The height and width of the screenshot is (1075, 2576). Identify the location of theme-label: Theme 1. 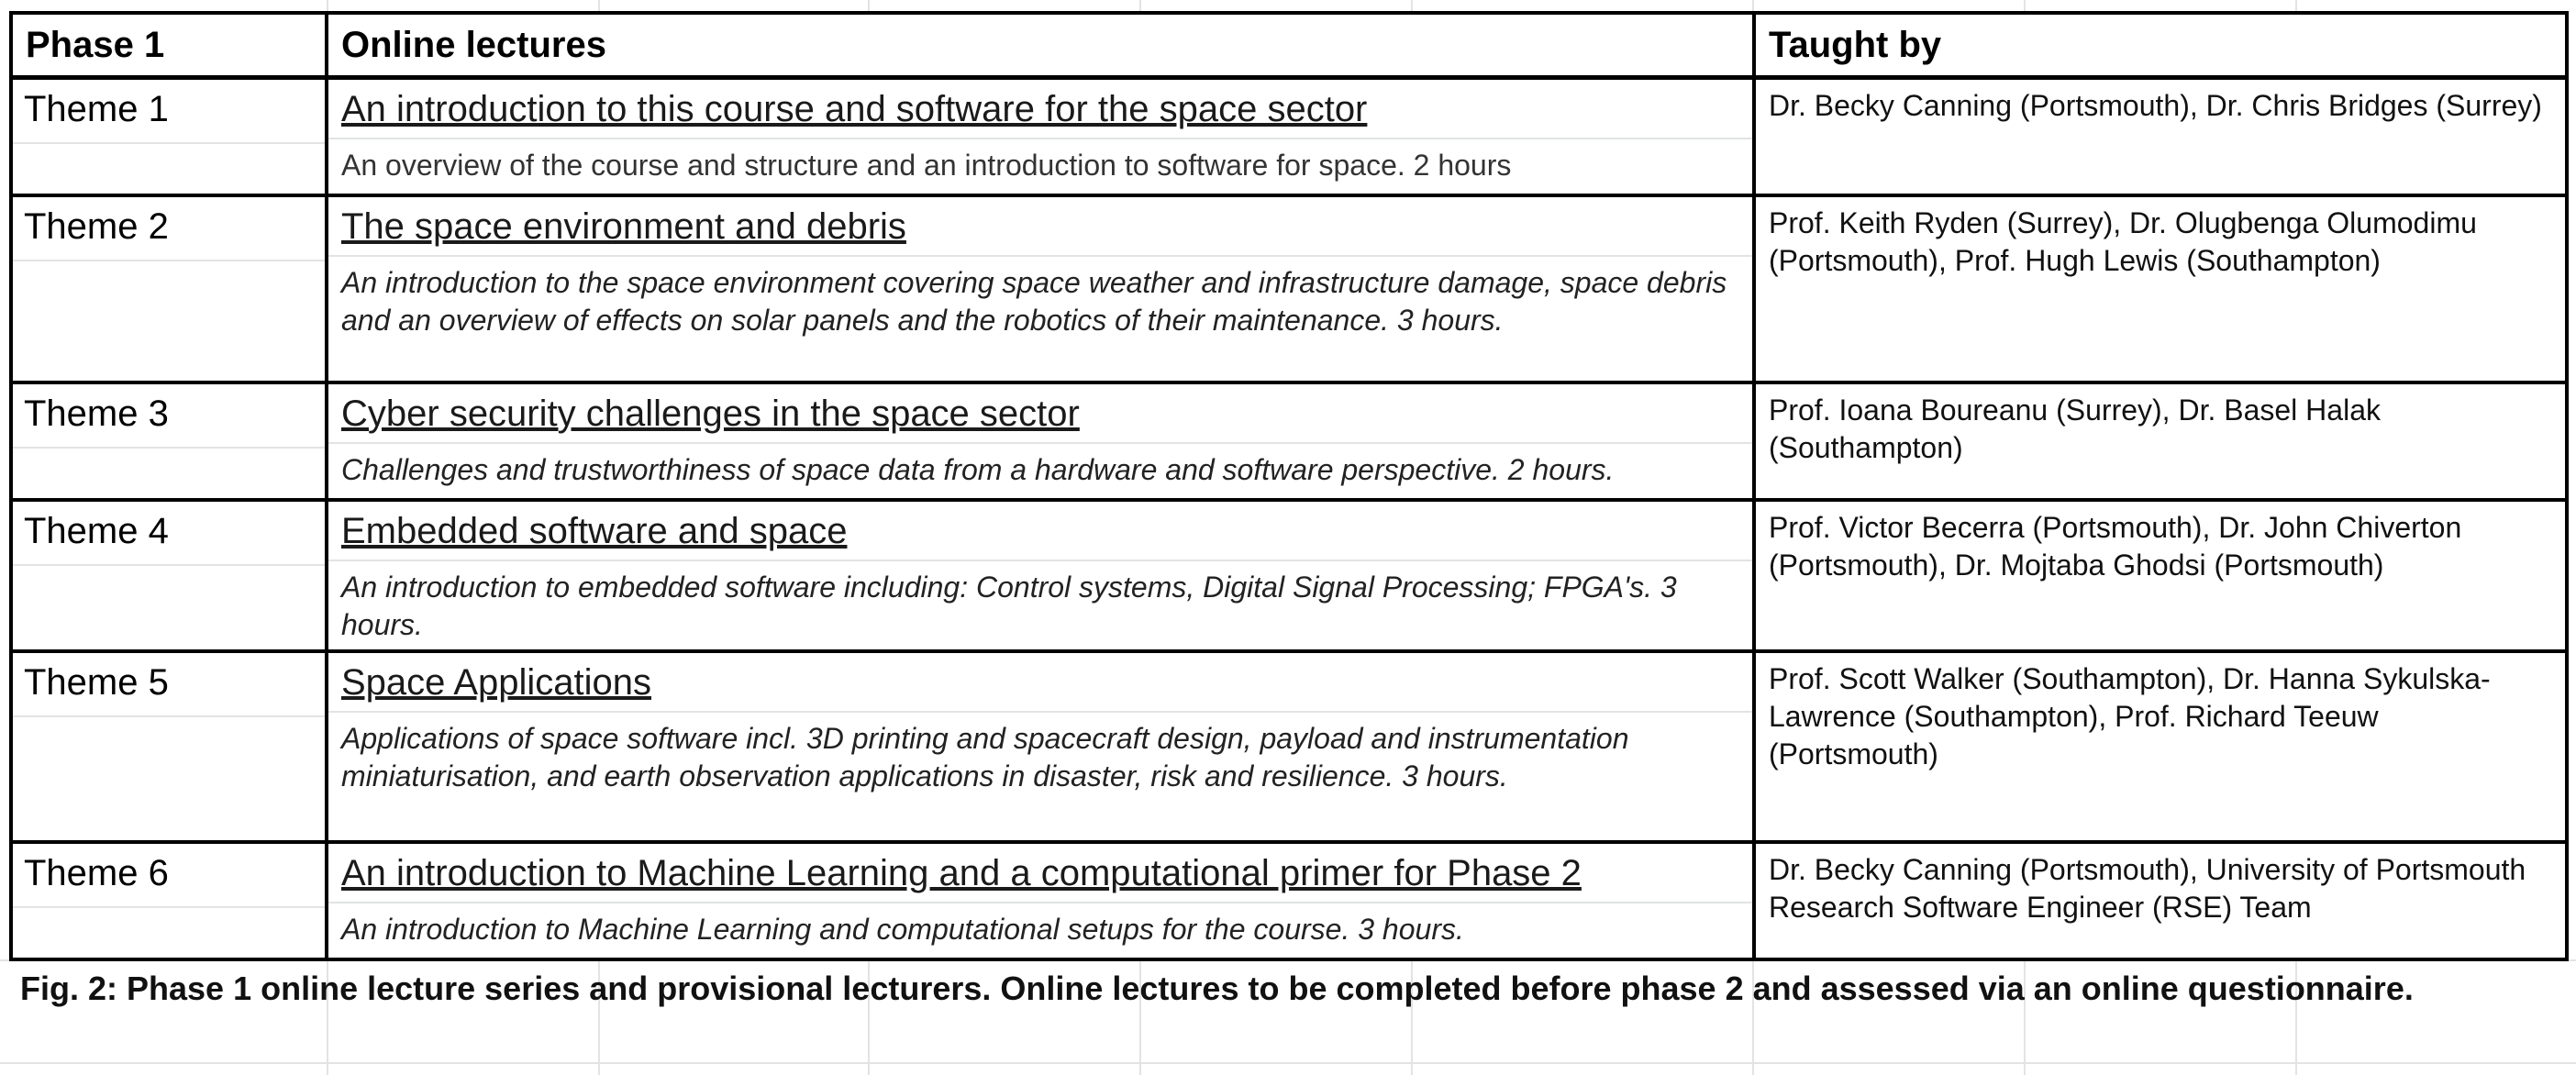
(96, 109).